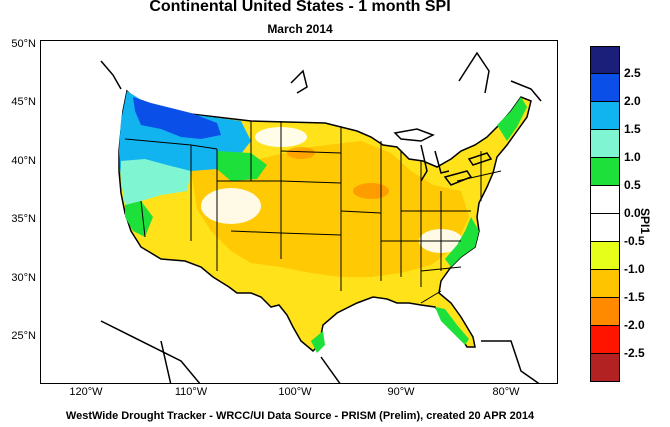  Describe the element at coordinates (632, 185) in the screenshot. I see `legend-tick-label: 0.5` at that location.